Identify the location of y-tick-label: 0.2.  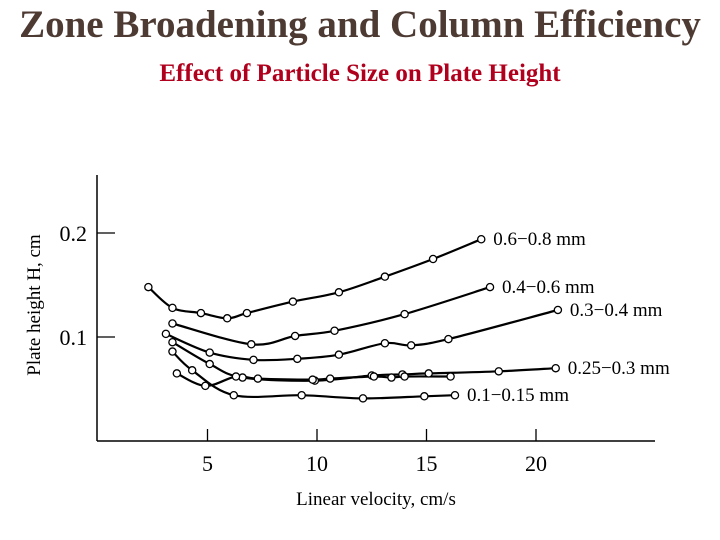
(74, 233).